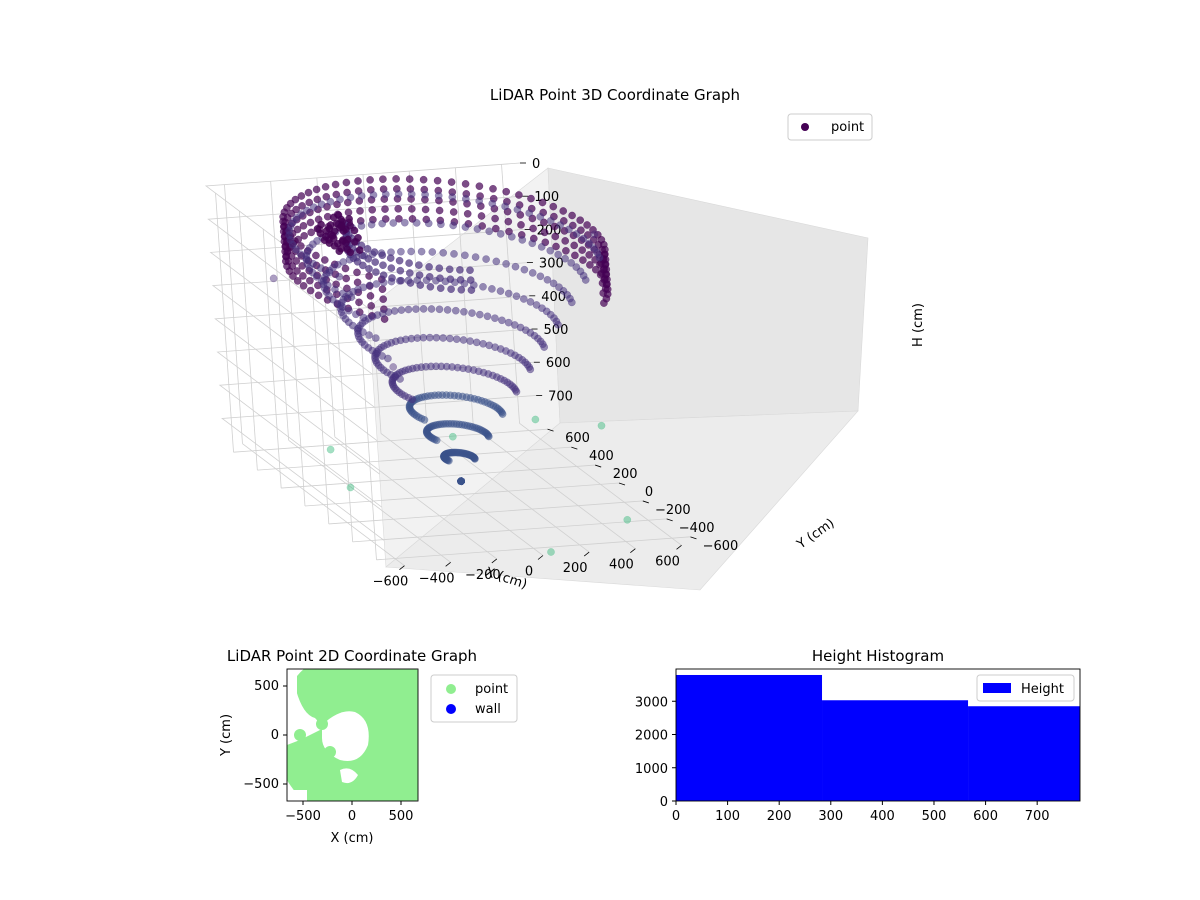 The width and height of the screenshot is (1200, 900). Describe the element at coordinates (488, 709) in the screenshot. I see `legend-label-wall-2d: wall` at that location.